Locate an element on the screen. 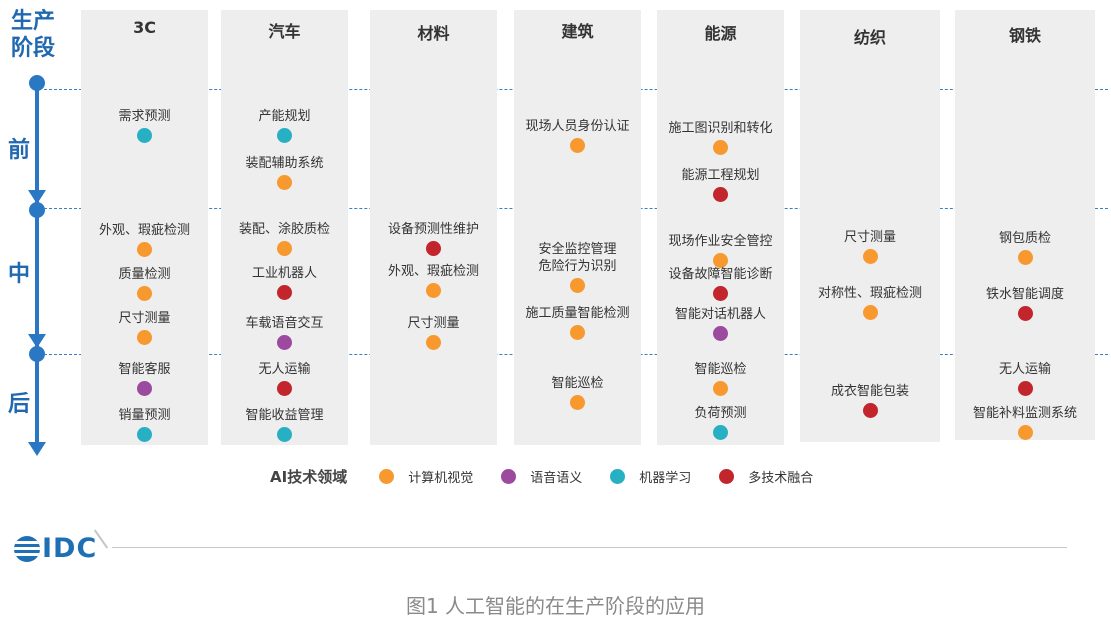 Image resolution: width=1111 pixels, height=623 pixels. application-label: 对称性、瑕疵检测 is located at coordinates (869, 293).